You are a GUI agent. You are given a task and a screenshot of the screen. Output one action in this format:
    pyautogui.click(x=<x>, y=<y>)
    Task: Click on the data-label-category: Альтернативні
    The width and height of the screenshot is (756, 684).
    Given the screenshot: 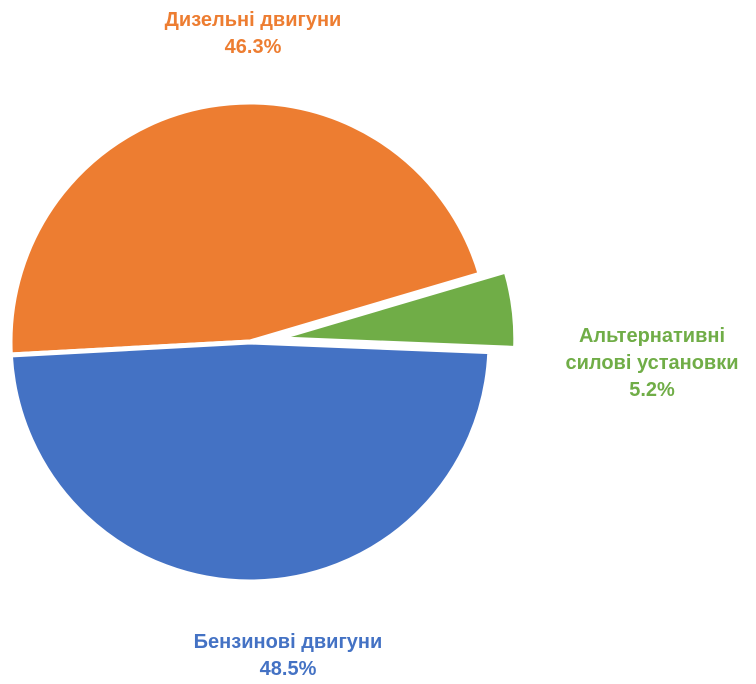 What is the action you would take?
    pyautogui.click(x=652, y=336)
    